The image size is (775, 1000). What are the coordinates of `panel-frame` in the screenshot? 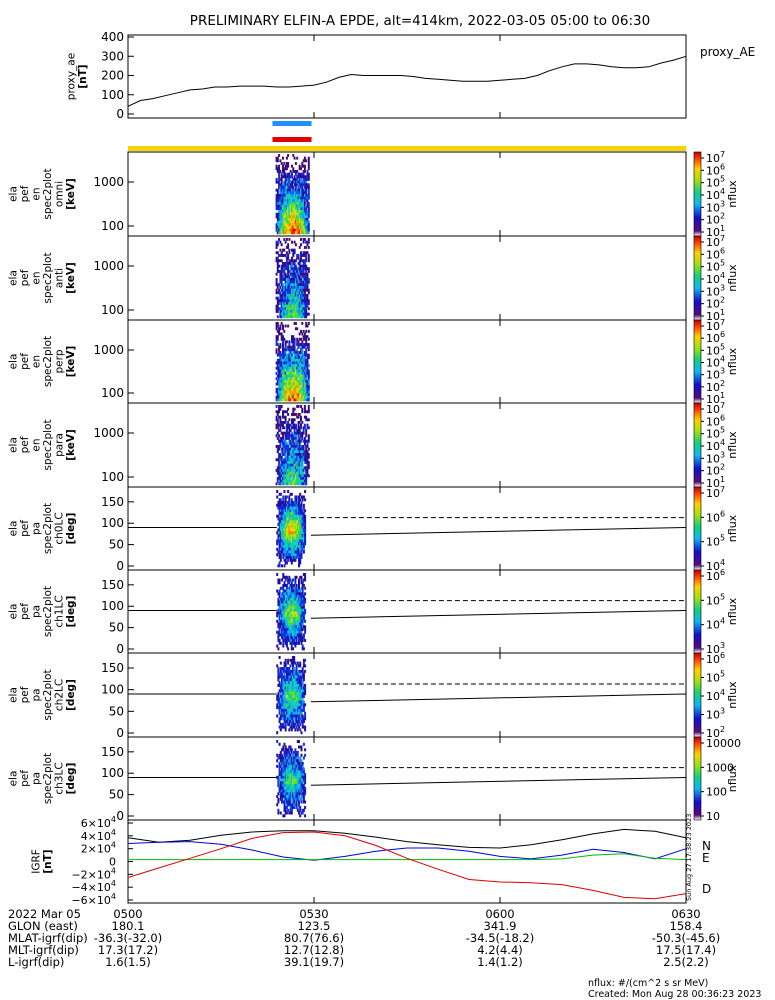 It's located at (407, 361).